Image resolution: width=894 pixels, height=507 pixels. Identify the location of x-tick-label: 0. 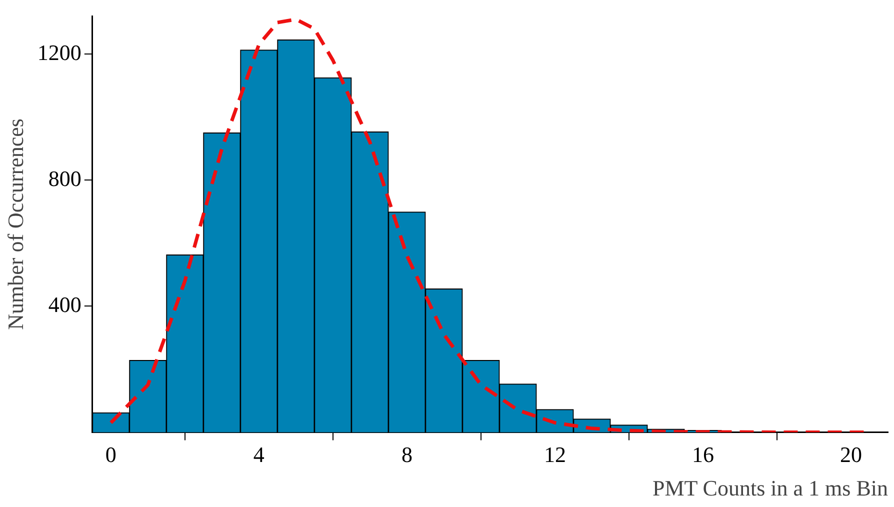
(110, 455).